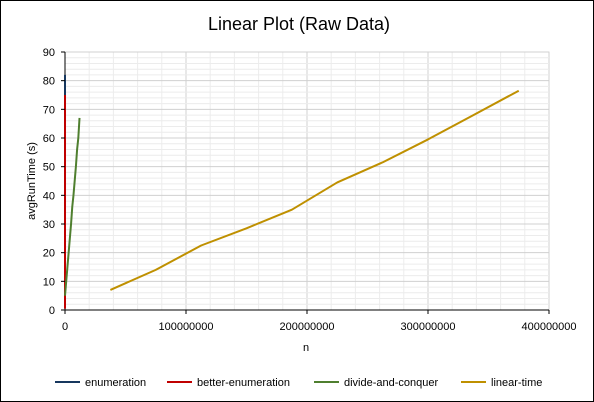 The width and height of the screenshot is (594, 402). Describe the element at coordinates (32, 181) in the screenshot. I see `y-axis-label: avgRunTime (s)` at that location.